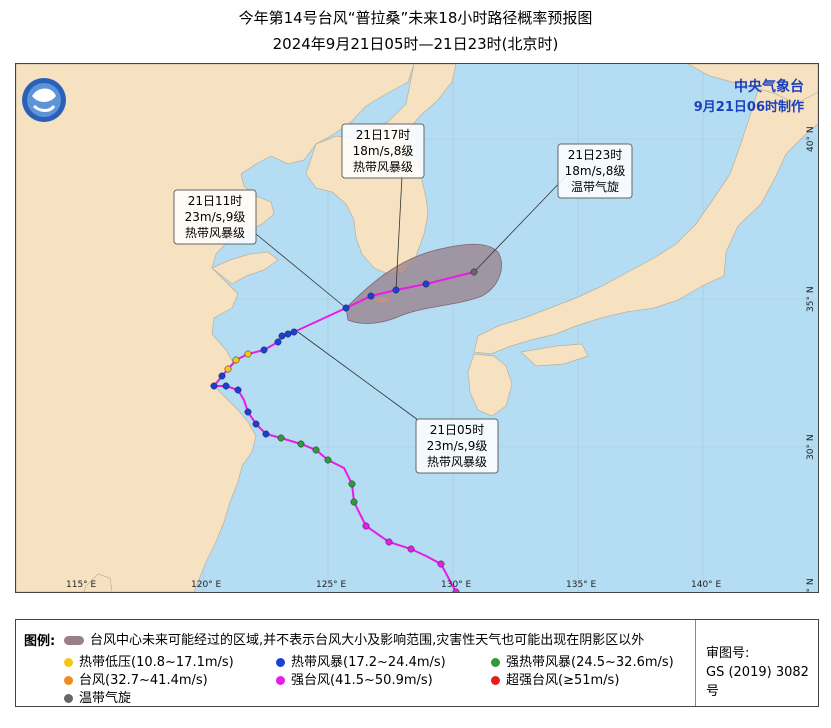 The width and height of the screenshot is (831, 728). What do you see at coordinates (206, 585) in the screenshot?
I see `lon-label: 120° E` at bounding box center [206, 585].